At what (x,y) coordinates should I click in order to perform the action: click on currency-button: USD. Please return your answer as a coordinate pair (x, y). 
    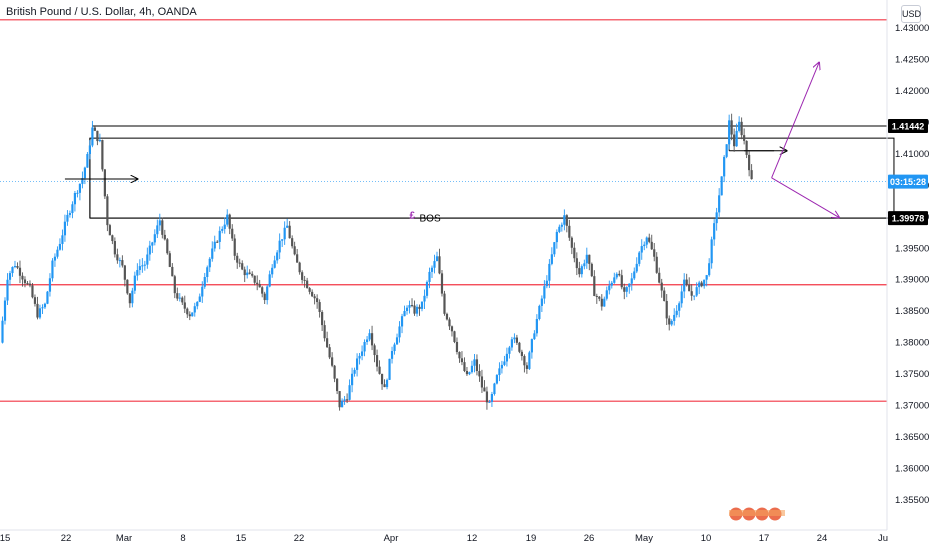
    Looking at the image, I should click on (911, 14).